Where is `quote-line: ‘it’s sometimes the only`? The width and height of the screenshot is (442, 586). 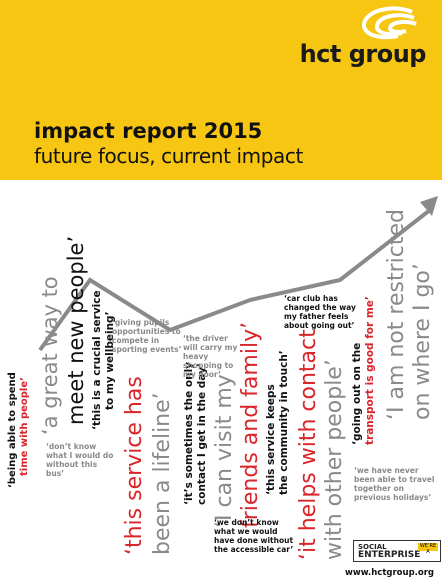
quote-line: ‘it’s sometimes the only is located at coordinates (189, 433).